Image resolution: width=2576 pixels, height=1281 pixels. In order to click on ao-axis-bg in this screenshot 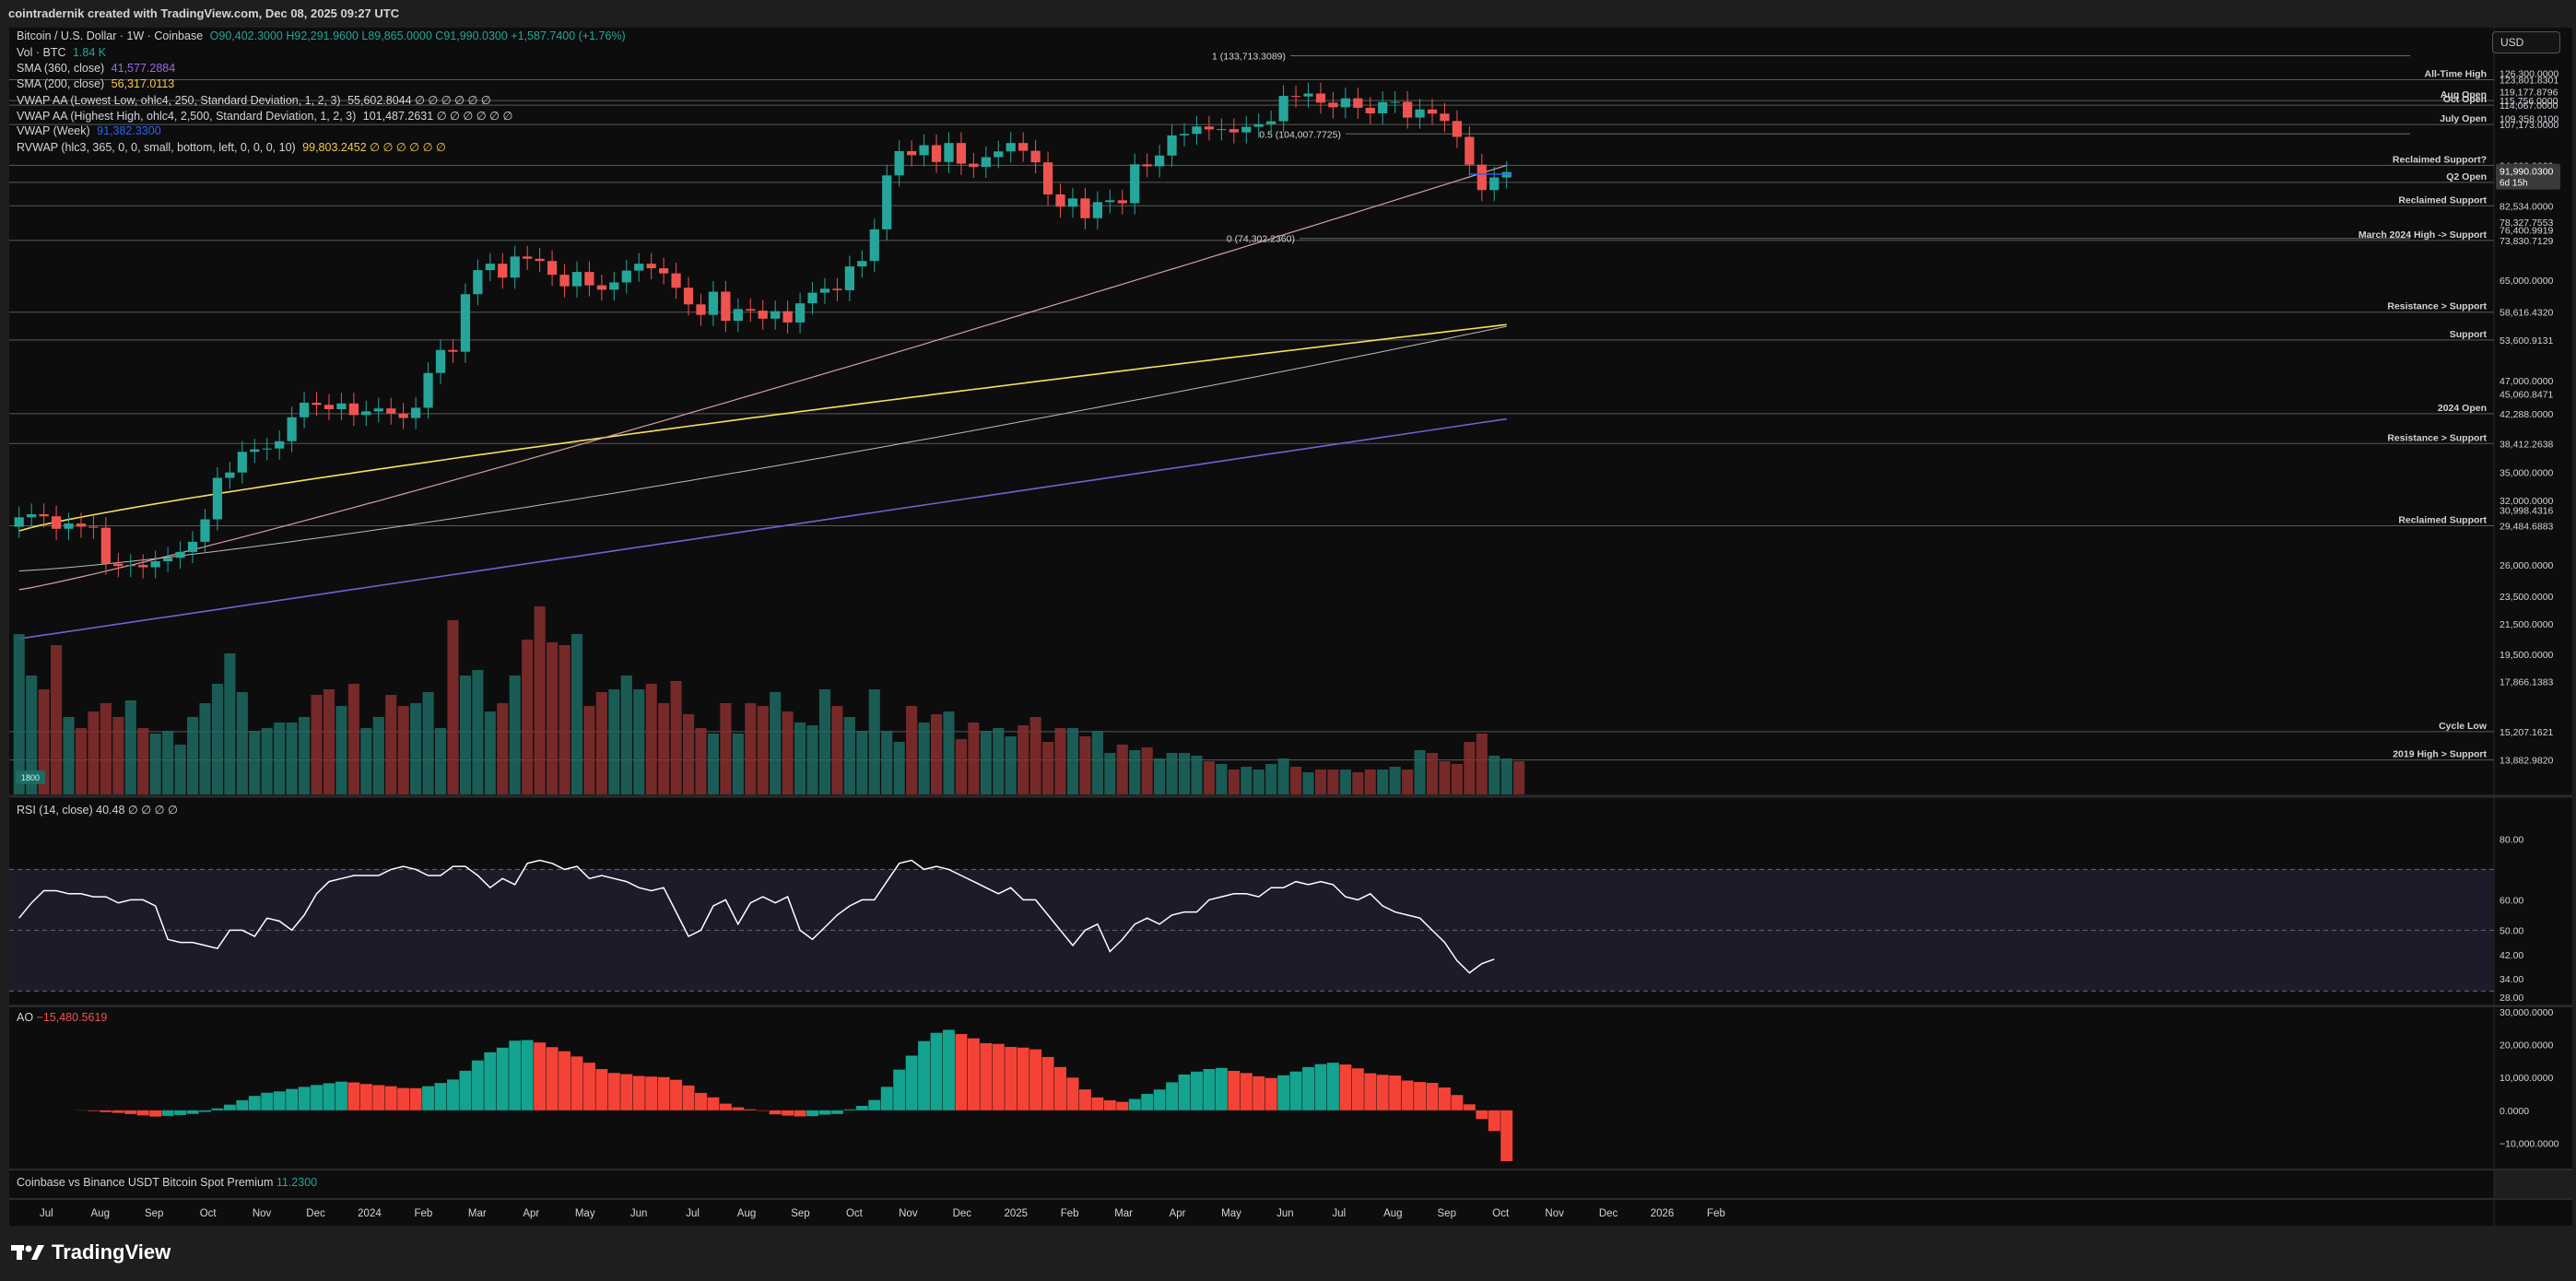, I will do `click(2533, 1088)`.